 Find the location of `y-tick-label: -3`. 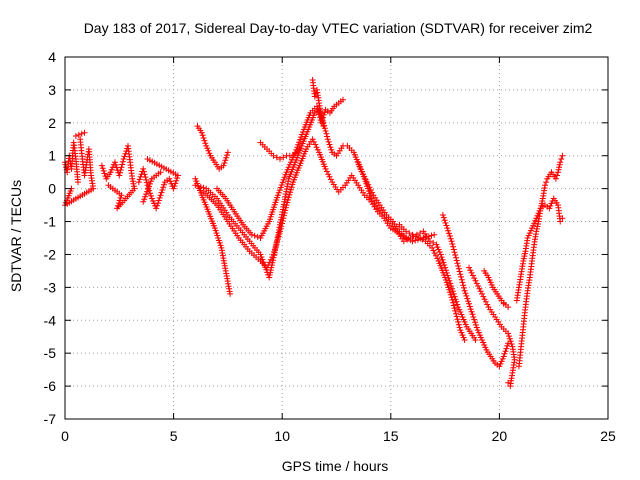

y-tick-label: -3 is located at coordinates (50, 287).